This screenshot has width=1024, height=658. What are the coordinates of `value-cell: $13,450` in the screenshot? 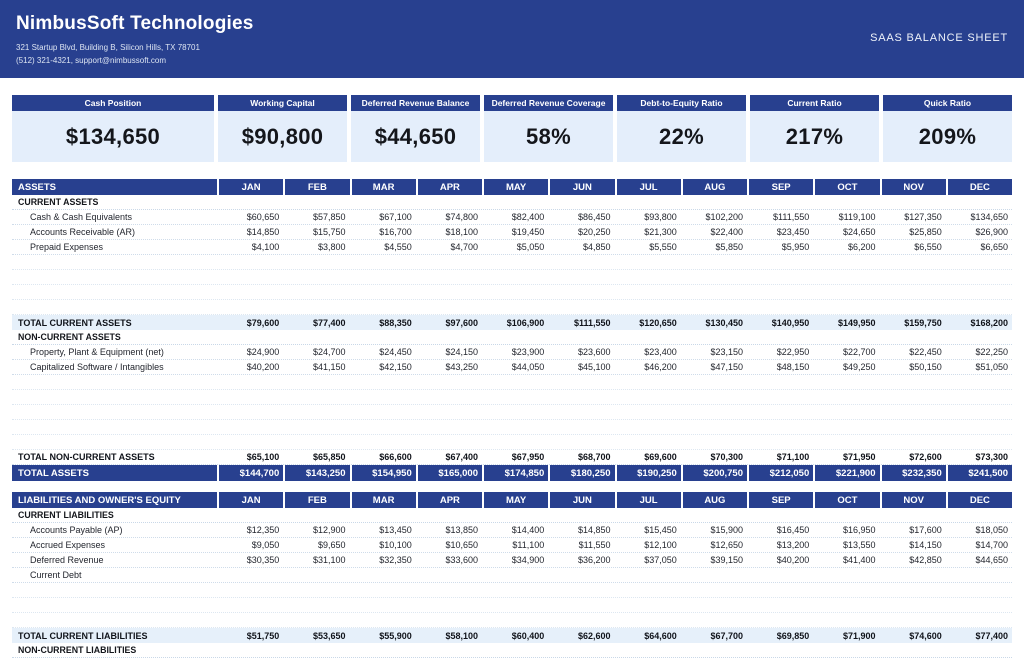 It's located at (395, 530).